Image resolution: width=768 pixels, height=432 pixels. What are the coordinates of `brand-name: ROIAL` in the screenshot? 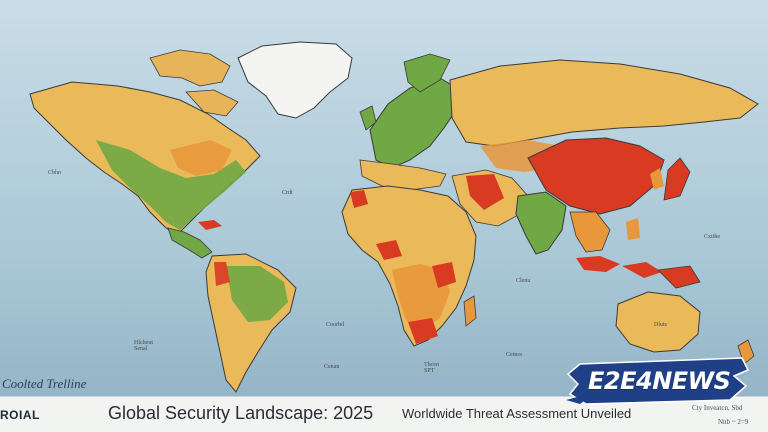 It's located at (20, 415).